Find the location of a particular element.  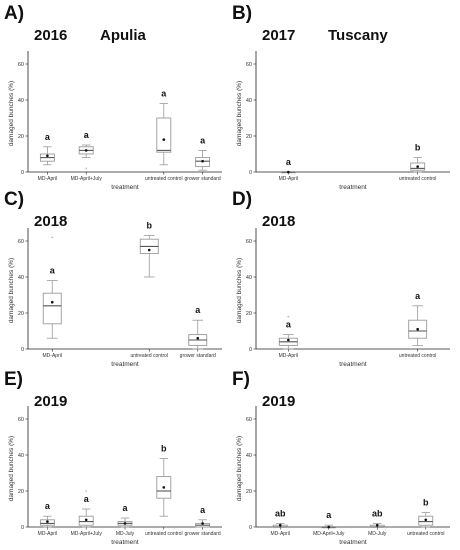

significance-label: ab is located at coordinates (280, 513).